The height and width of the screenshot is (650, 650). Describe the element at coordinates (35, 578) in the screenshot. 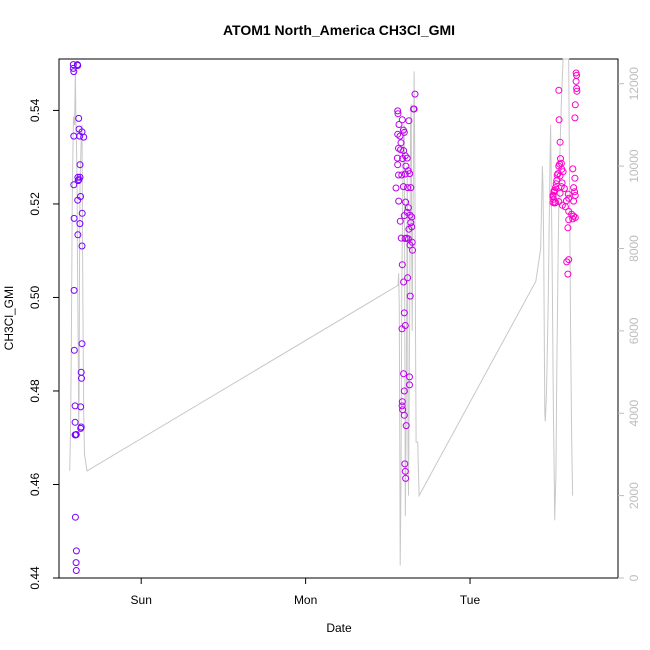

I see `y-tick-label: 0.44` at that location.